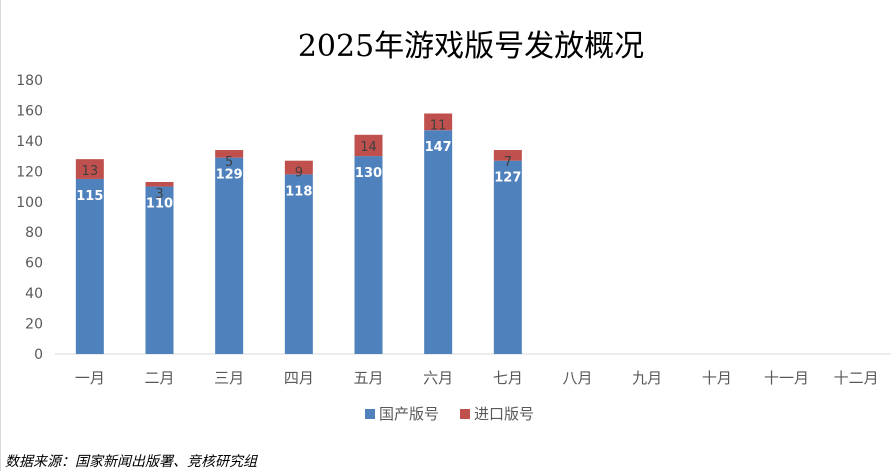 This screenshot has width=894, height=471. What do you see at coordinates (29, 218) in the screenshot?
I see `y-axis: 0 20 40 60 80 100 120 140 160 180` at bounding box center [29, 218].